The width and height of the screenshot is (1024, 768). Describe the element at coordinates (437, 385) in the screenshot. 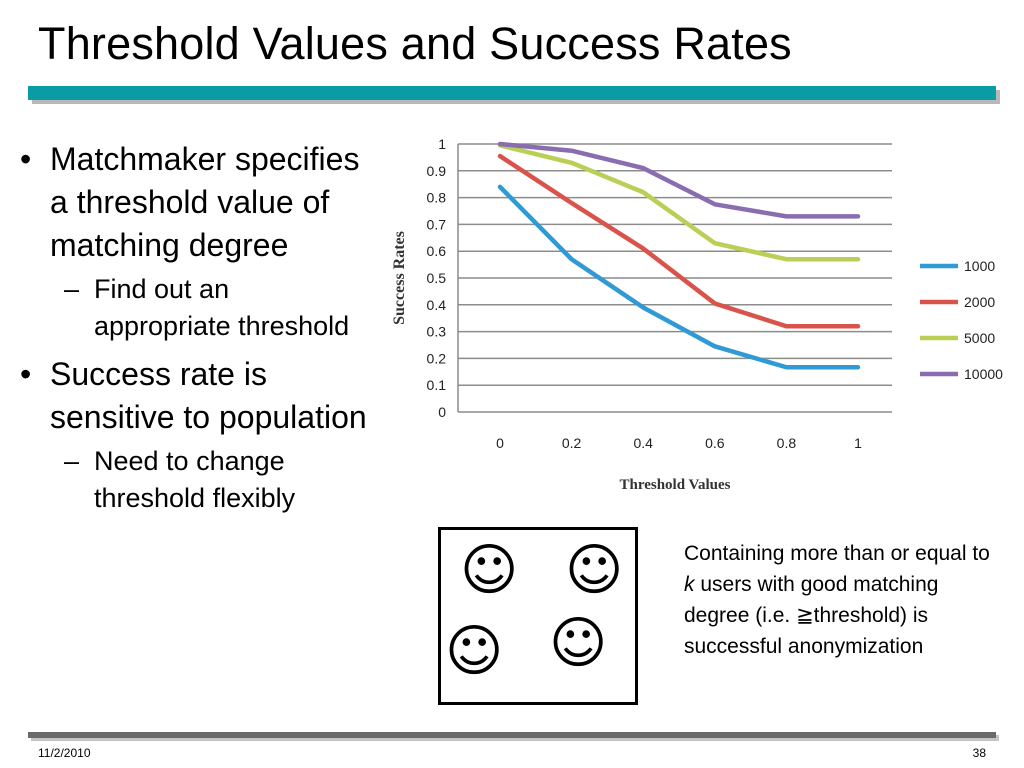

I see `y-tick-label: 0.1` at that location.